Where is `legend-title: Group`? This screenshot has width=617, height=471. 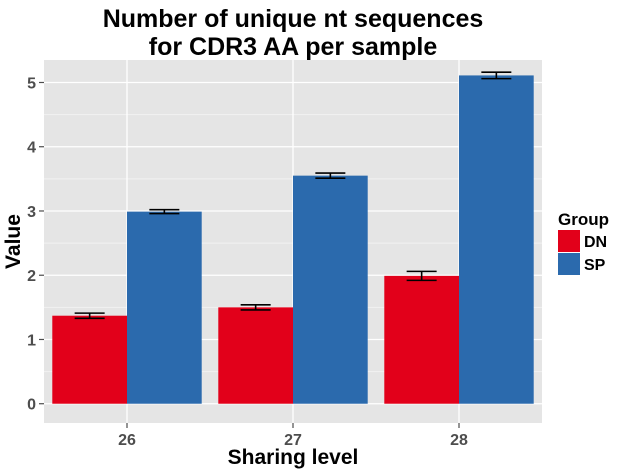
legend-title: Group is located at coordinates (583, 219).